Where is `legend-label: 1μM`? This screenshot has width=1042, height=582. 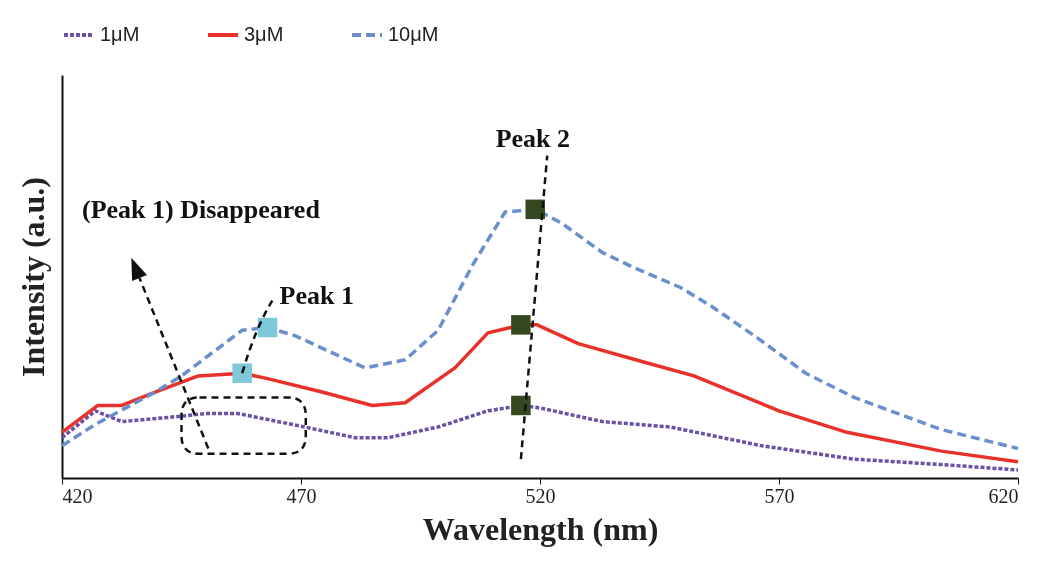 legend-label: 1μM is located at coordinates (120, 34).